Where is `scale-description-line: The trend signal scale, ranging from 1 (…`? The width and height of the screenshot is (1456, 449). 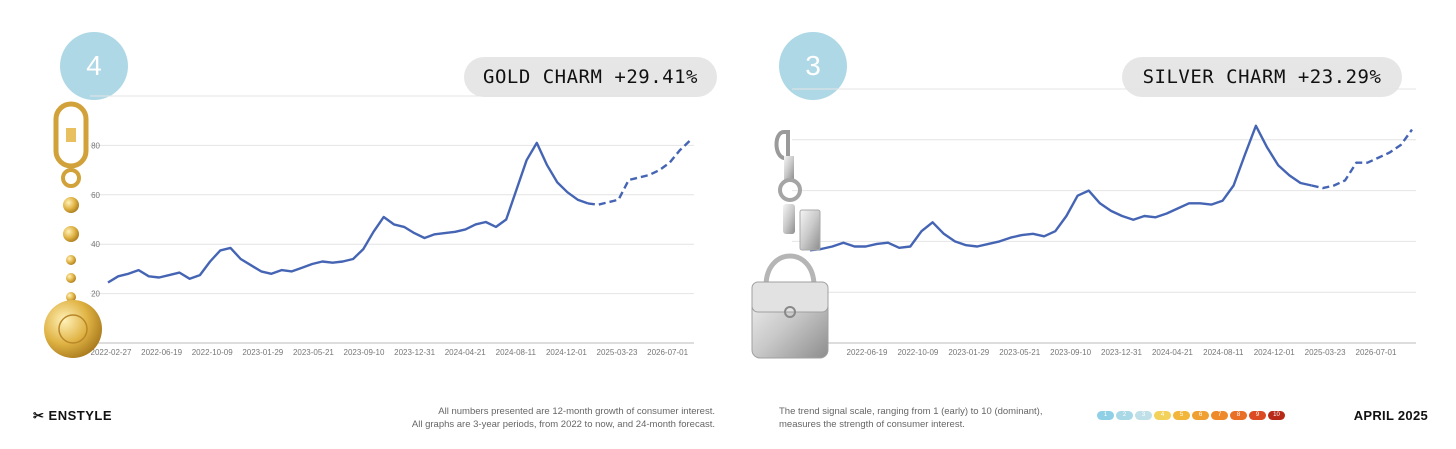 scale-description-line: The trend signal scale, ranging from 1 (… is located at coordinates (911, 411).